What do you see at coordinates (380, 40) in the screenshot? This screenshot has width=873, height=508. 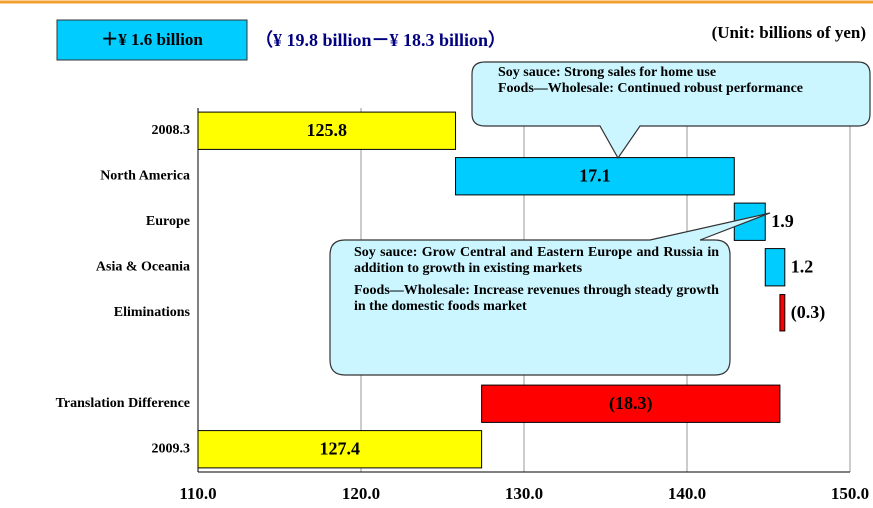 I see `subheader: （¥ 19.8 billion－¥ 18.3 billion）` at bounding box center [380, 40].